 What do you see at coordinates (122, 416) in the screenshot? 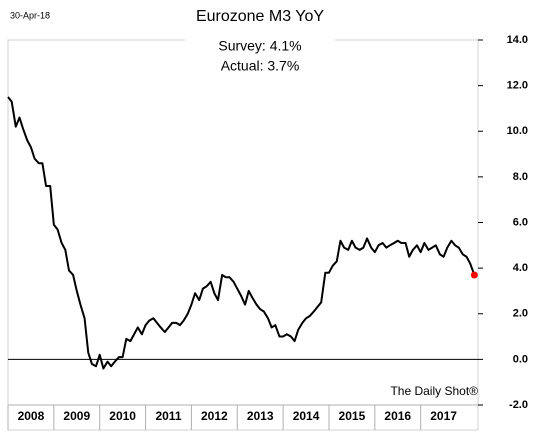
I see `x-tick-label: 2010` at bounding box center [122, 416].